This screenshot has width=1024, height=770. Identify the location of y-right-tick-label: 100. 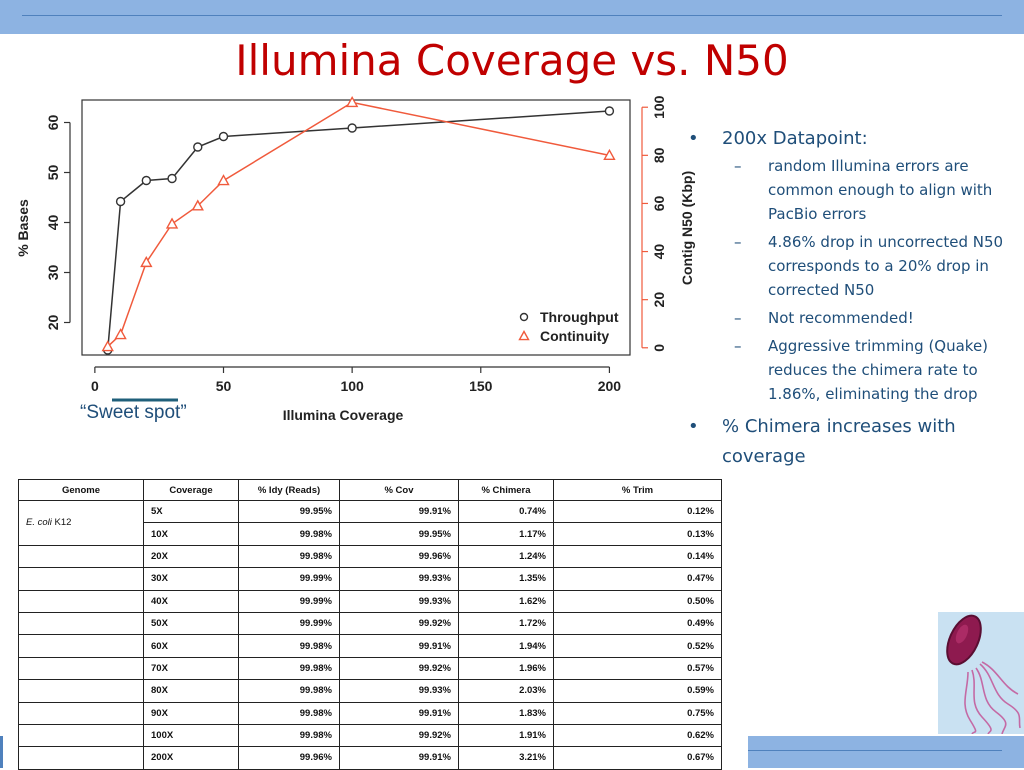
(659, 107).